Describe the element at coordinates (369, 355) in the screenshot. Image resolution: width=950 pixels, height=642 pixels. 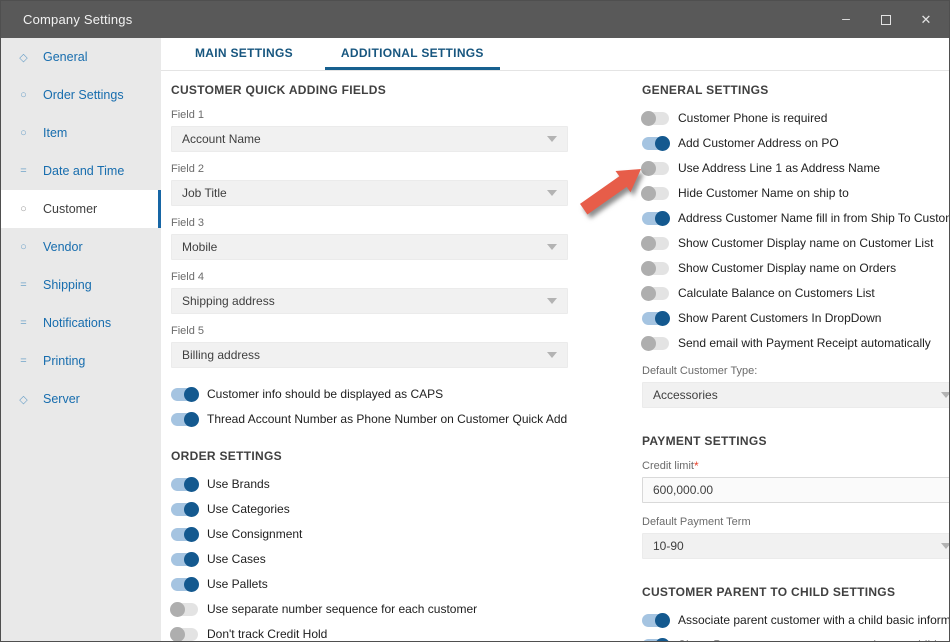
I see `field5-select: Billing address` at that location.